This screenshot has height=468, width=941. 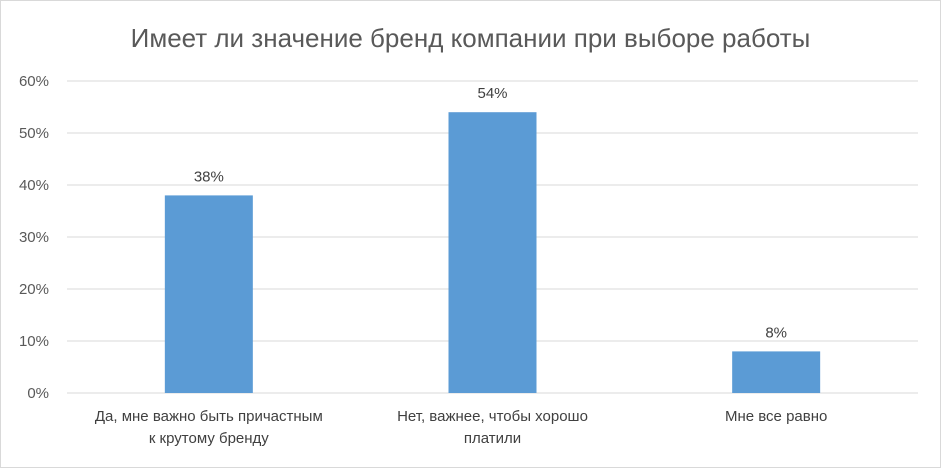 I want to click on y-tick-label: 10%, so click(x=34, y=341).